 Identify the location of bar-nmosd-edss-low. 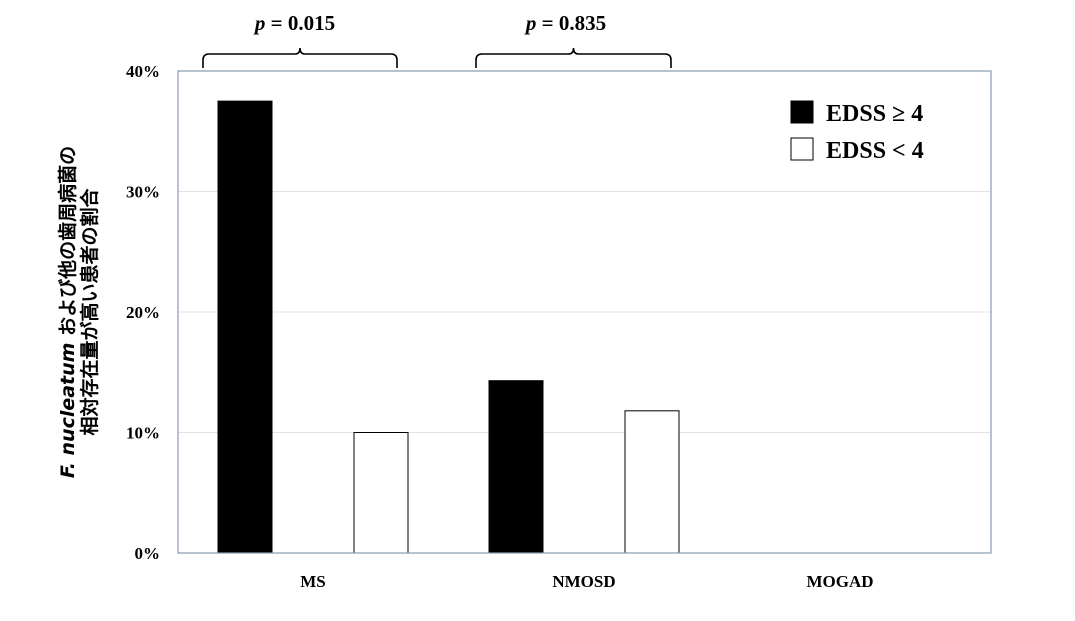
(652, 482).